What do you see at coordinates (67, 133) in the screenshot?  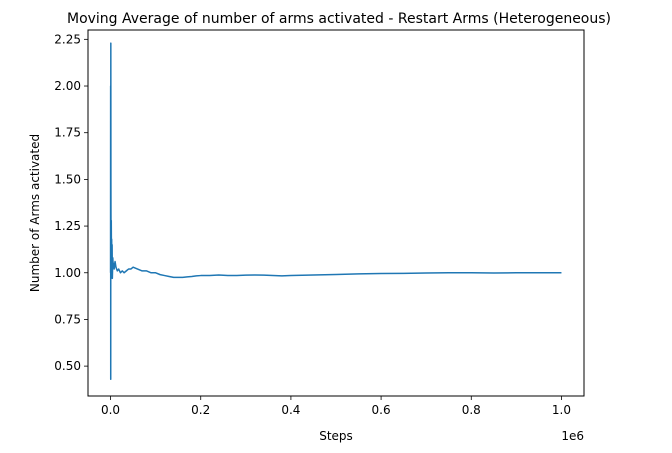 I see `y-tick-label: 1.75` at bounding box center [67, 133].